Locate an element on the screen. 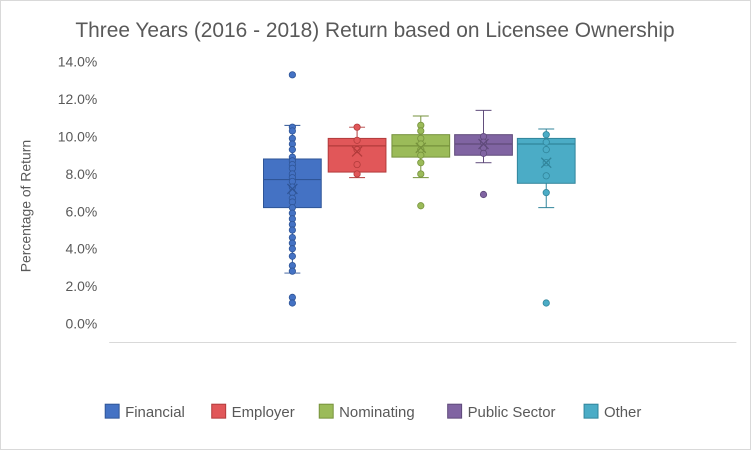 This screenshot has height=450, width=751. y-tick-label: 14.0% is located at coordinates (77, 62).